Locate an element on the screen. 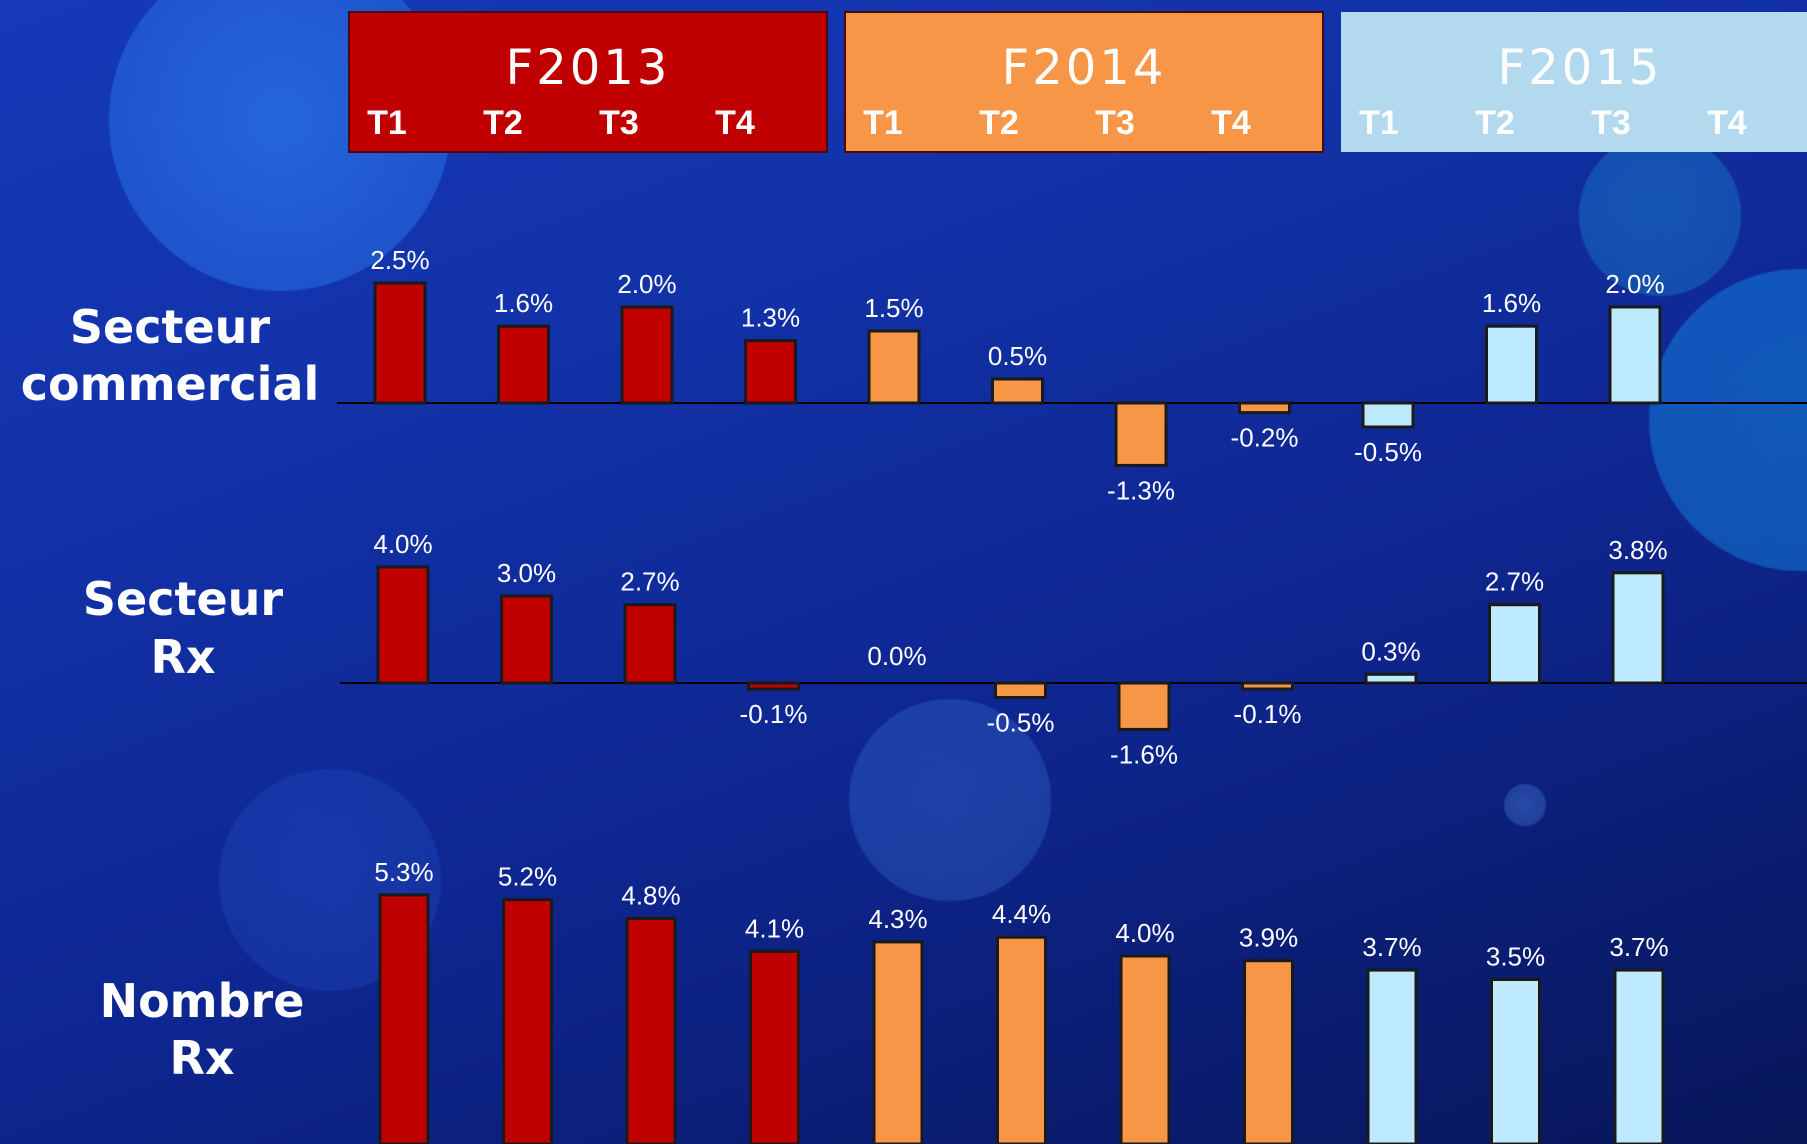  year-header-title: F2014 is located at coordinates (1084, 68).